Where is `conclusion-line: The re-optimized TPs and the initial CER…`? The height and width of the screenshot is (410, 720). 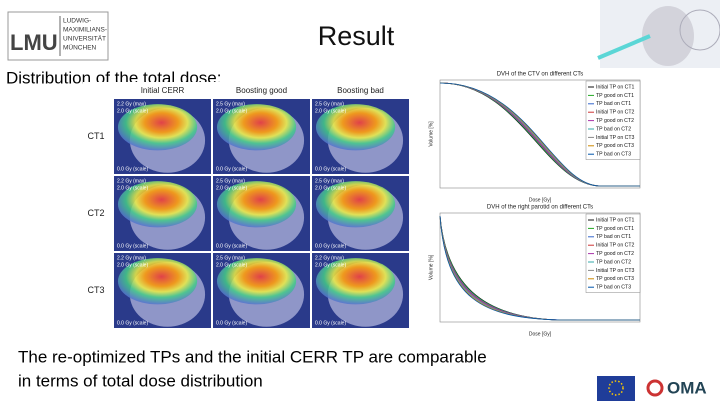 conclusion-line: The re-optimized TPs and the initial CER… is located at coordinates (252, 356).